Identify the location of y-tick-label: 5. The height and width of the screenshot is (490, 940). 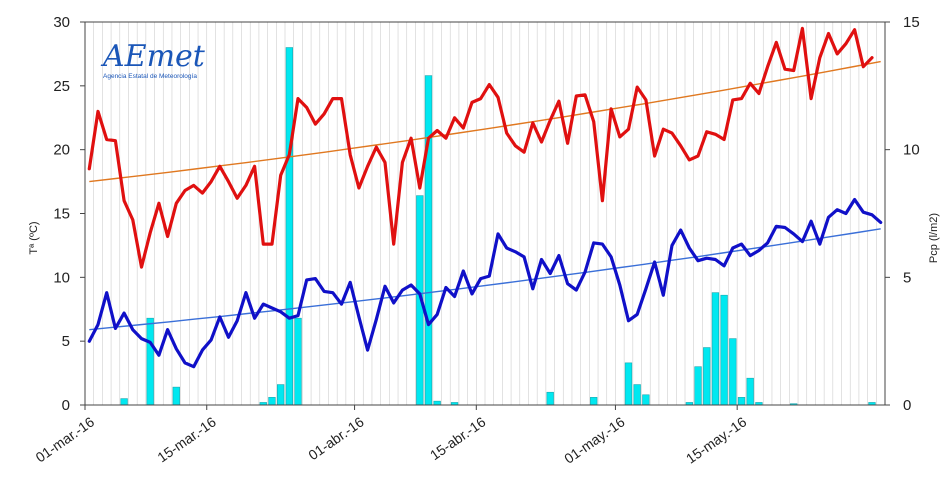
(66, 341).